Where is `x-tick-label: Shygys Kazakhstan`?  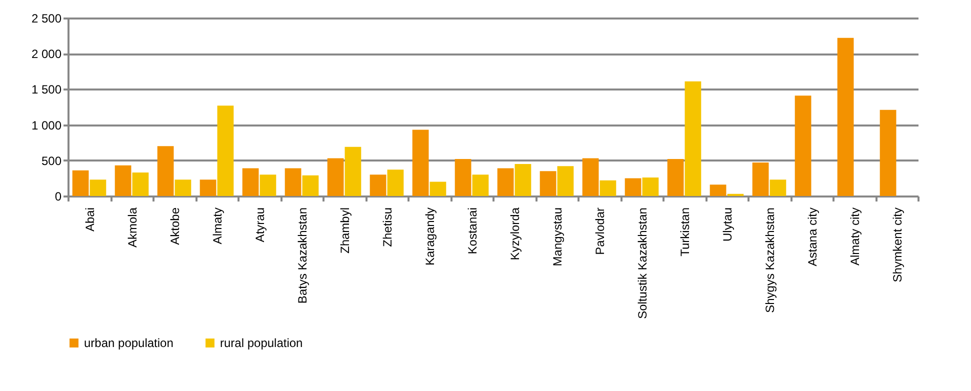
x-tick-label: Shygys Kazakhstan is located at coordinates (769, 260).